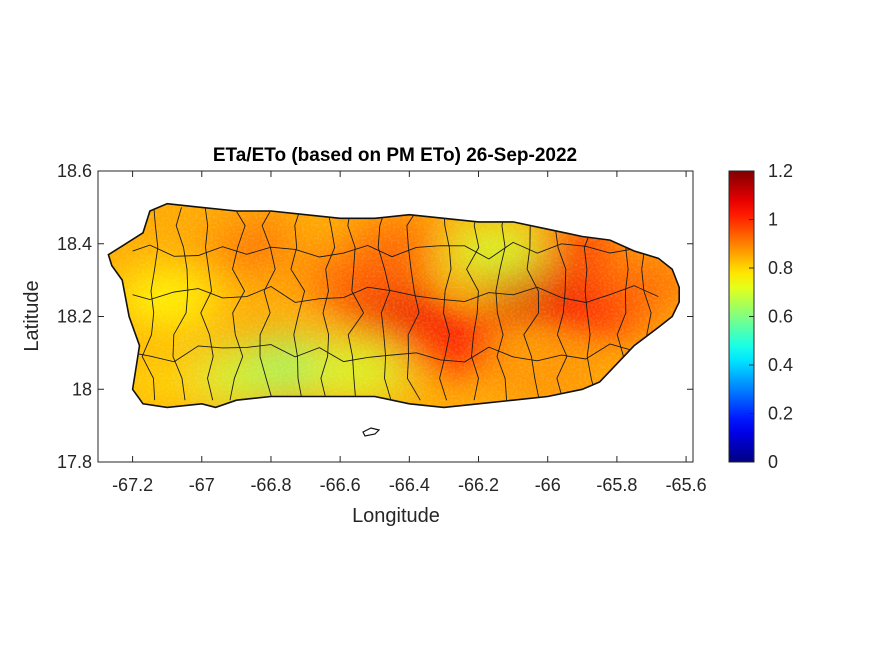 The image size is (875, 656). Describe the element at coordinates (74, 462) in the screenshot. I see `y-tick-label: 17.8` at that location.